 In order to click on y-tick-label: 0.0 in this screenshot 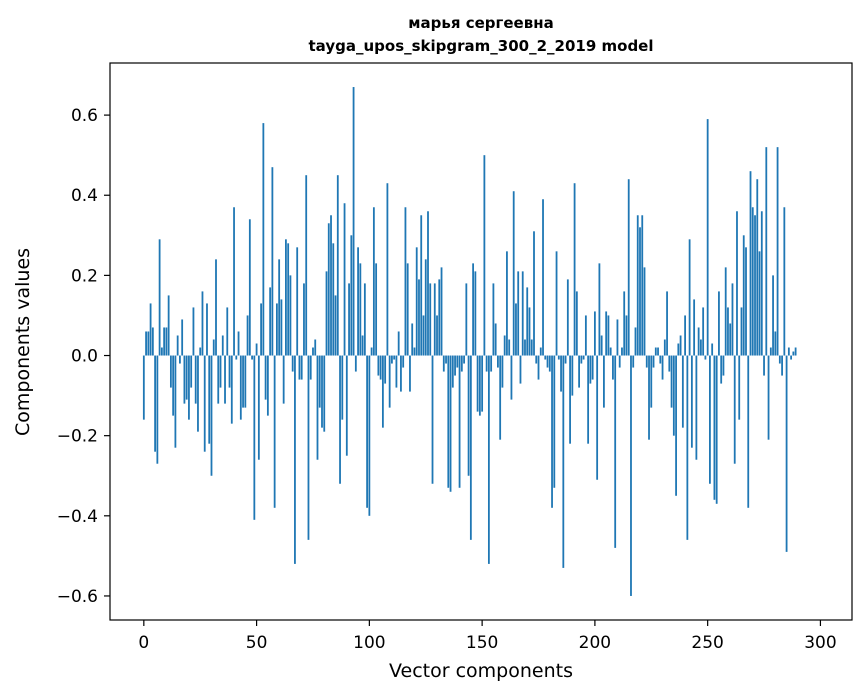, I will do `click(84, 357)`.